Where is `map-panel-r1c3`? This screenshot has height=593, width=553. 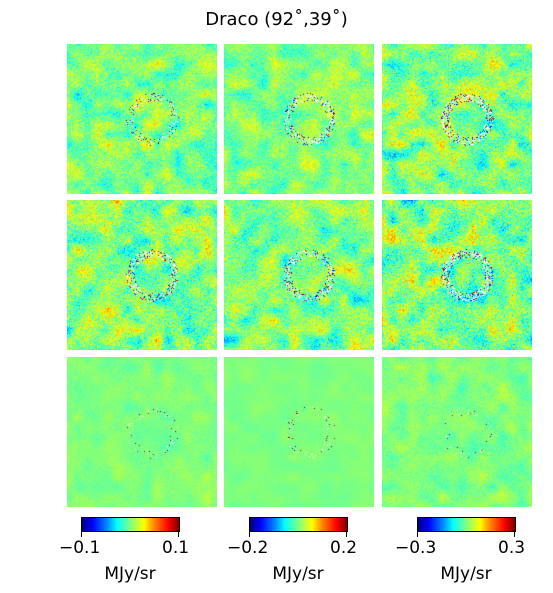
map-panel-r1c3 is located at coordinates (457, 119).